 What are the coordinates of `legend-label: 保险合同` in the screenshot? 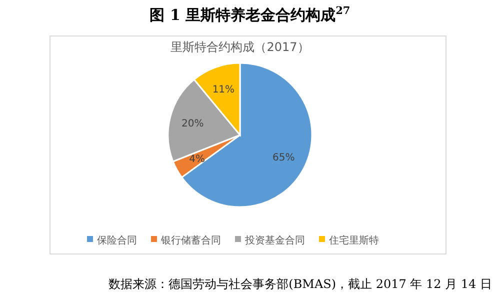 It's located at (117, 240).